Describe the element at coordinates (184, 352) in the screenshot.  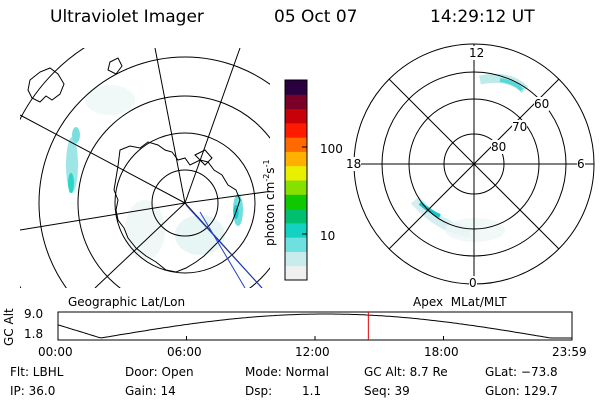
I see `timeline-xtick: 06:00` at that location.